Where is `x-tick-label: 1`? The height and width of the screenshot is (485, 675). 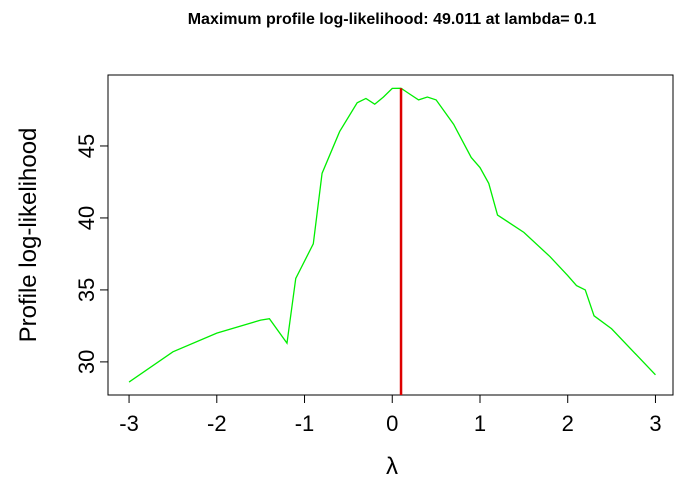
x-tick-label: 1 is located at coordinates (480, 423).